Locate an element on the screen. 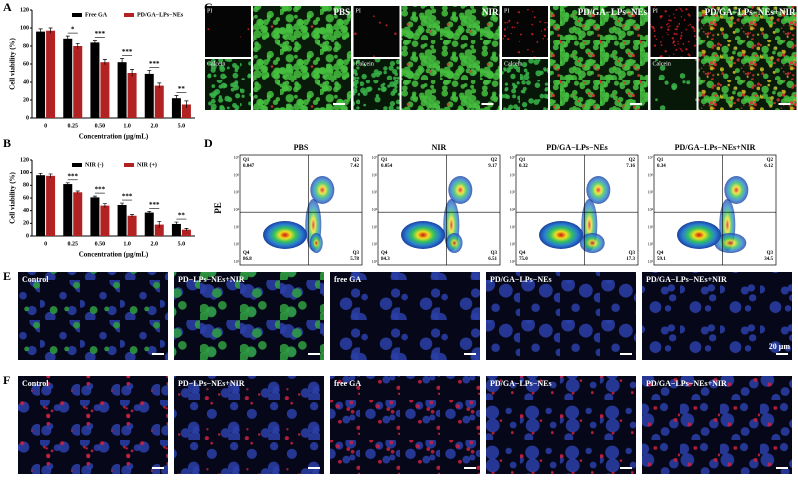 Image resolution: width=798 pixels, height=489 pixels. y-tick-label: 0 is located at coordinates (27, 236).